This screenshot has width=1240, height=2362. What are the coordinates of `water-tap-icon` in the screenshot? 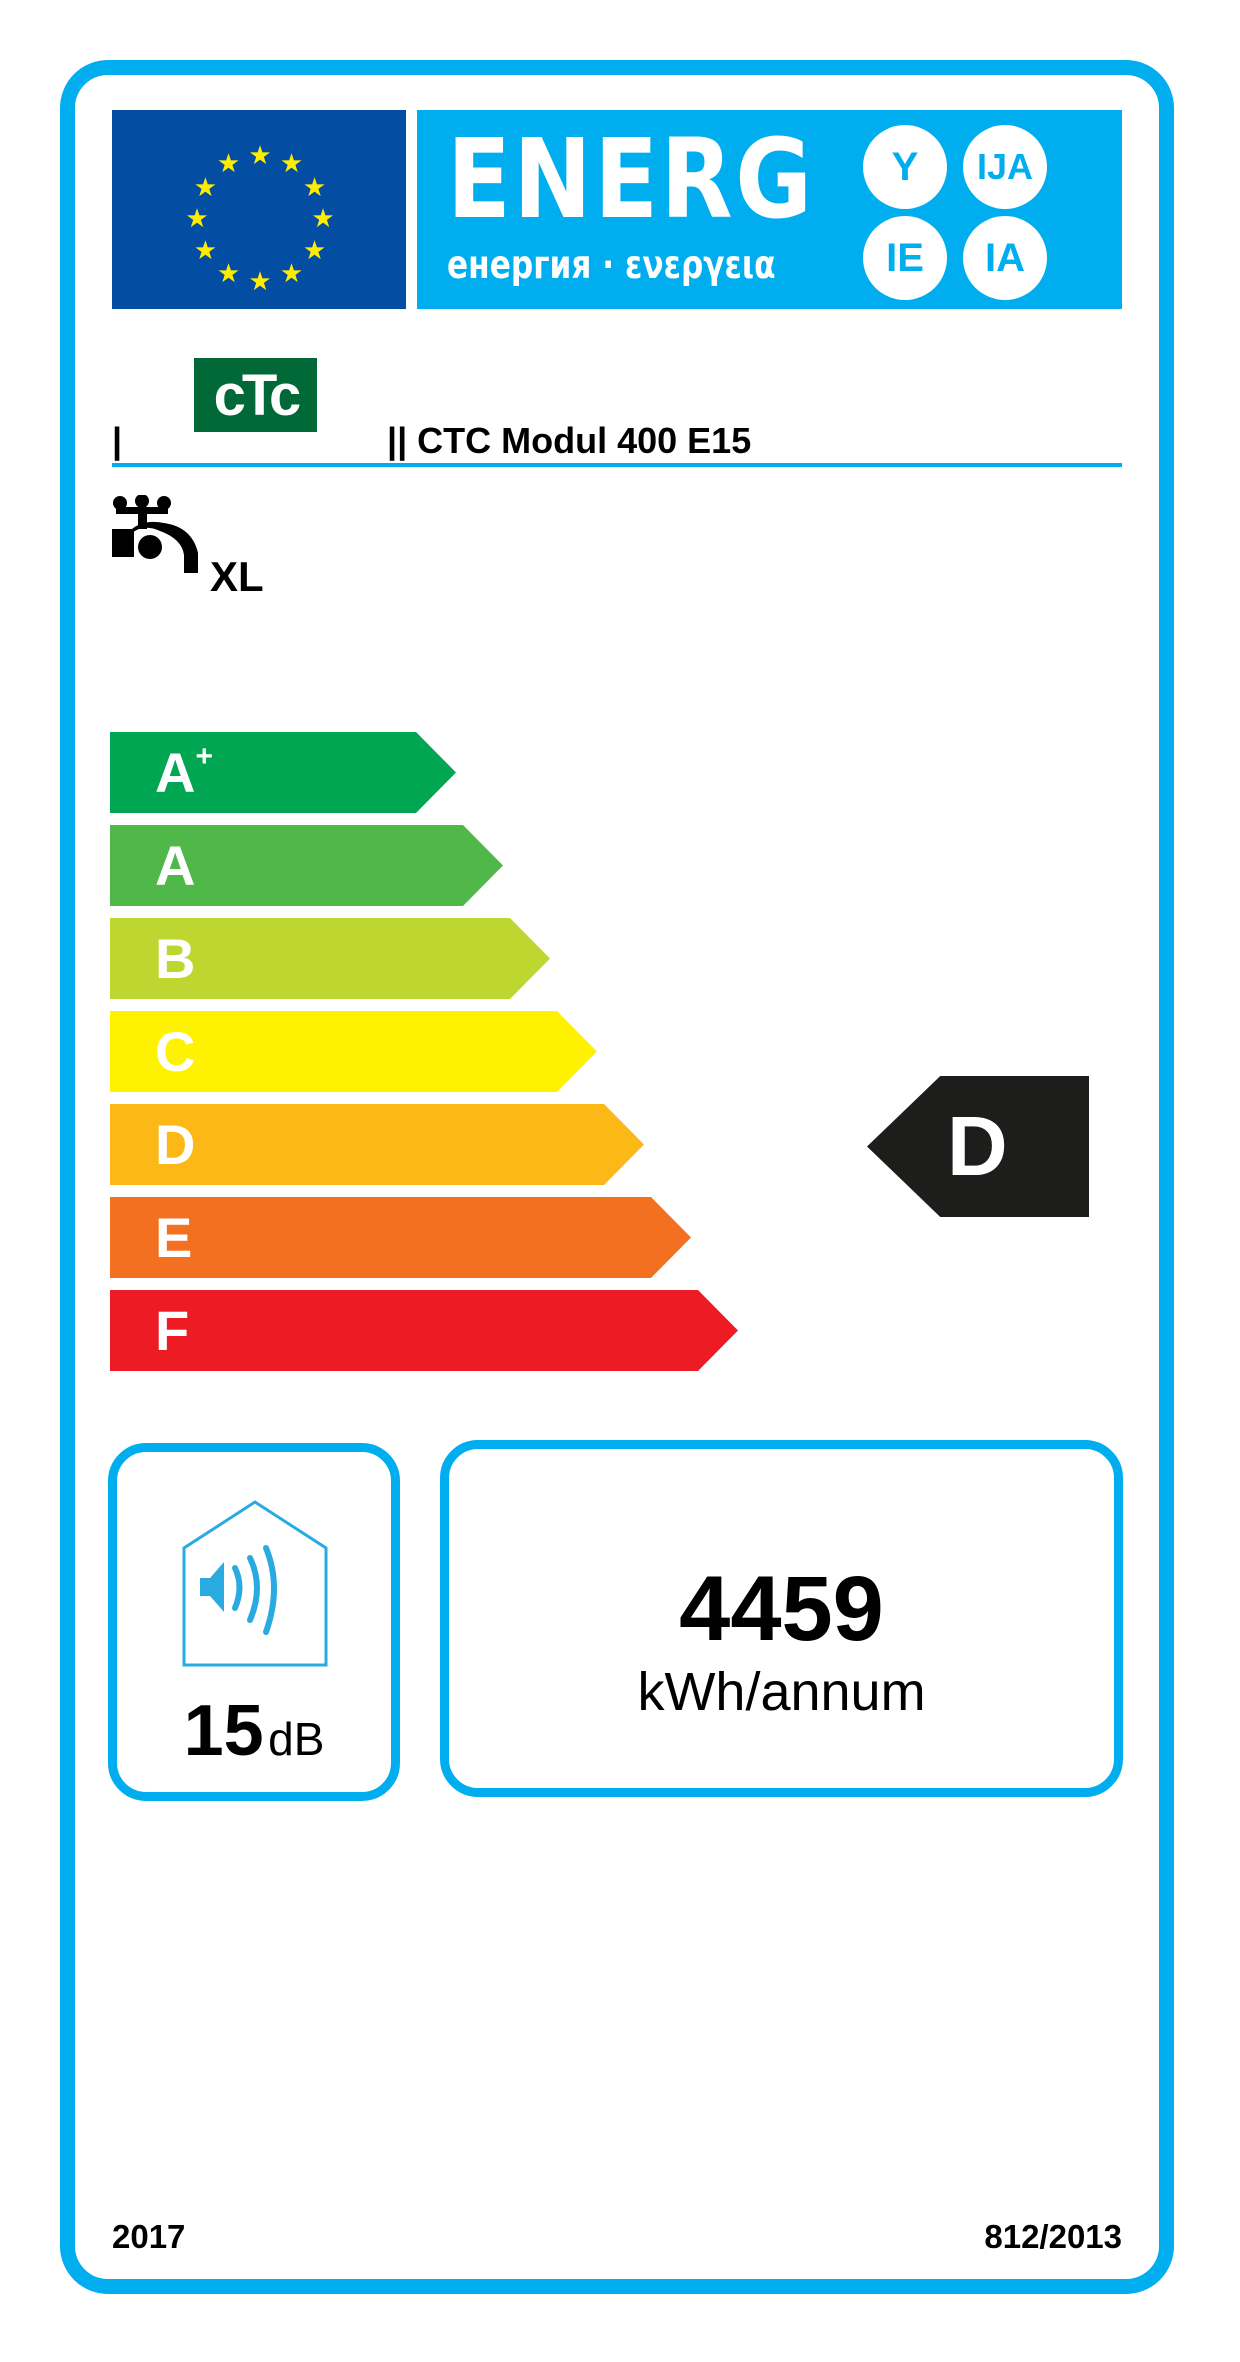 It's located at (155, 534).